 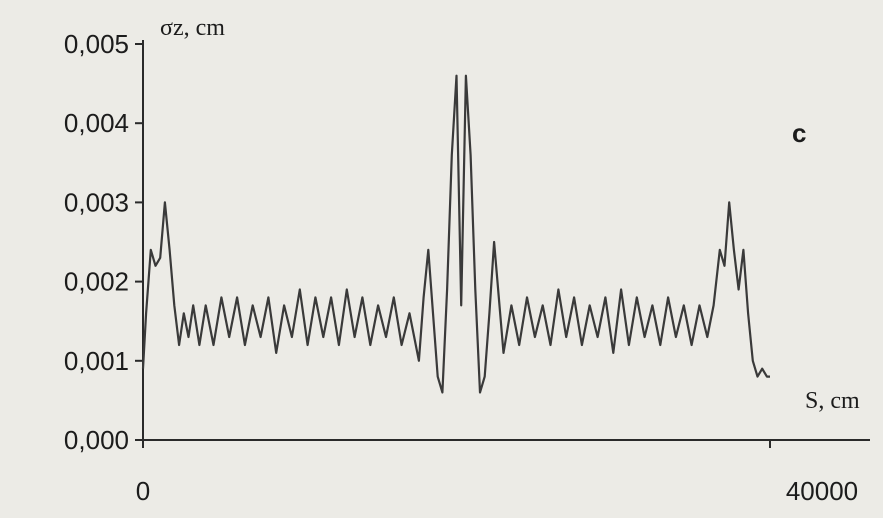 What do you see at coordinates (799, 133) in the screenshot?
I see `panel-letter: c` at bounding box center [799, 133].